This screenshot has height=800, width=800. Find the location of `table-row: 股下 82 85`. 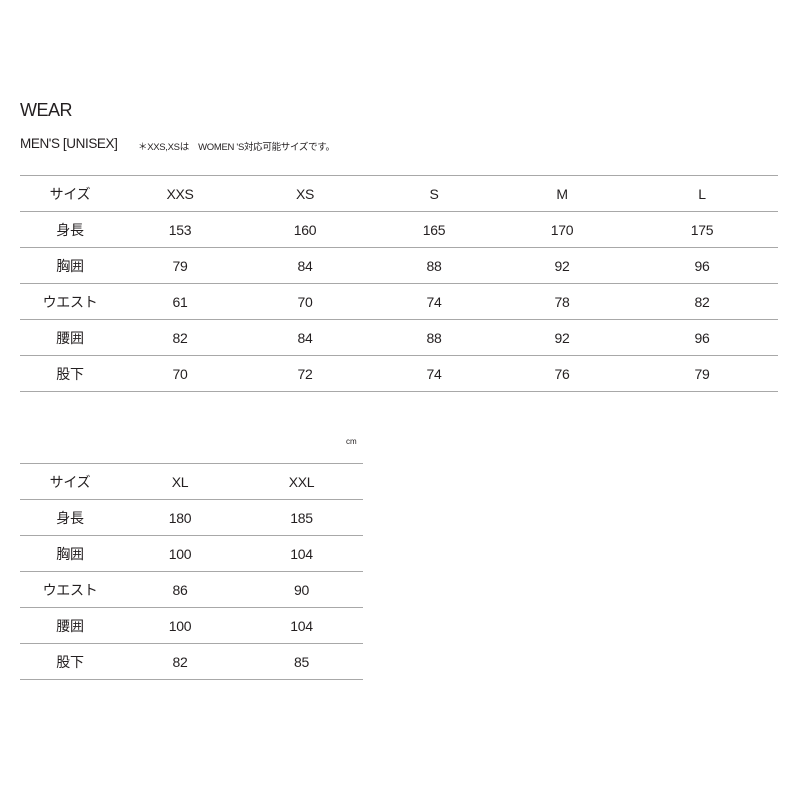

table-row: 股下 82 85 is located at coordinates (191, 661).